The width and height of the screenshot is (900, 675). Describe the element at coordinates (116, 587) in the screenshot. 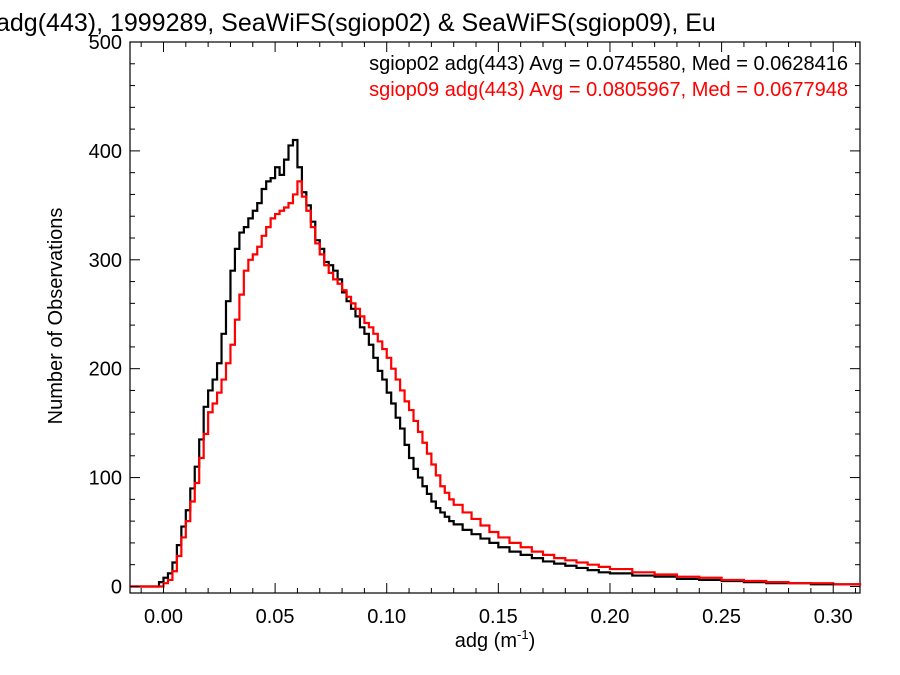

I see `y-tick-label: 0` at that location.